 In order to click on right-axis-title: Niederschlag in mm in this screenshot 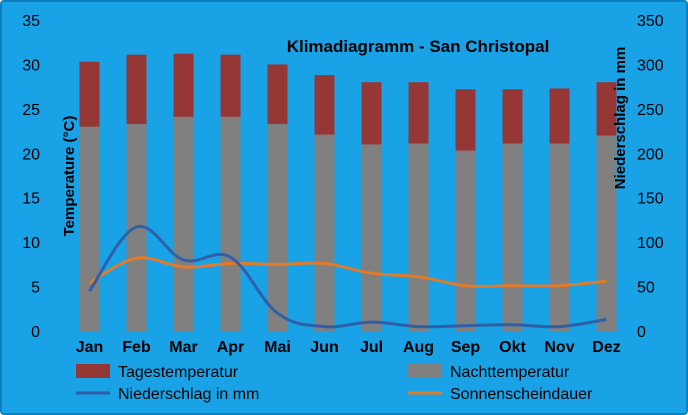, I will do `click(620, 118)`.